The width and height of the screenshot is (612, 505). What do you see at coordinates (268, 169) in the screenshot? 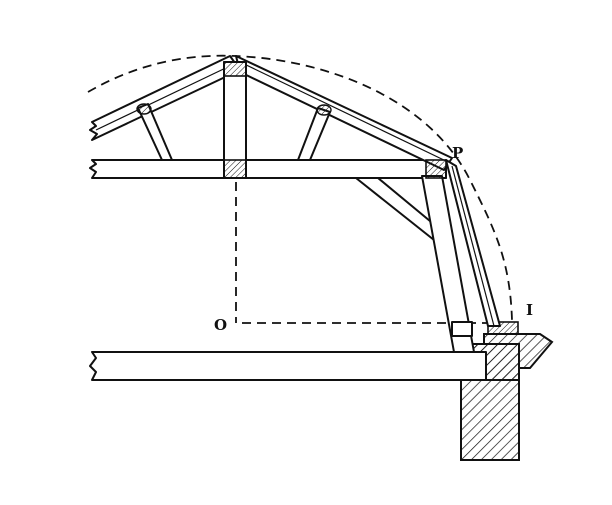
I see `tie-beam` at bounding box center [268, 169].